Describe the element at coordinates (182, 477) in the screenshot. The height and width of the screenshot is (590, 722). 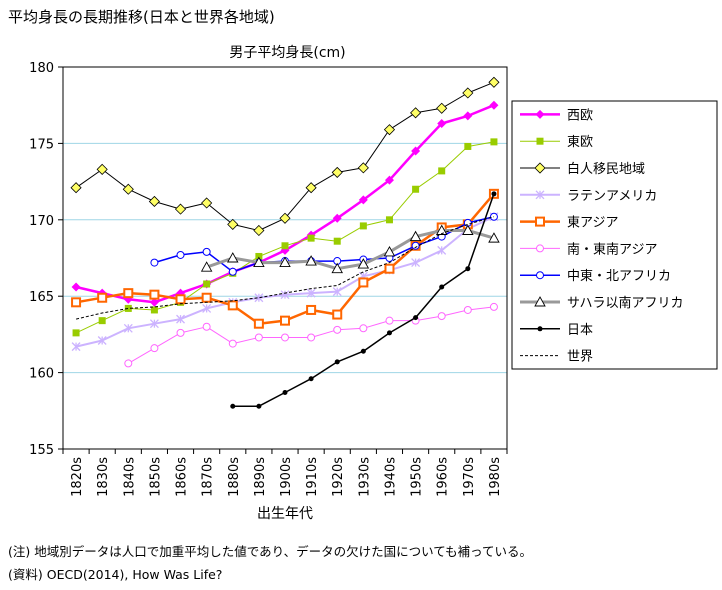
I see `x-tick-label: 1860s` at that location.